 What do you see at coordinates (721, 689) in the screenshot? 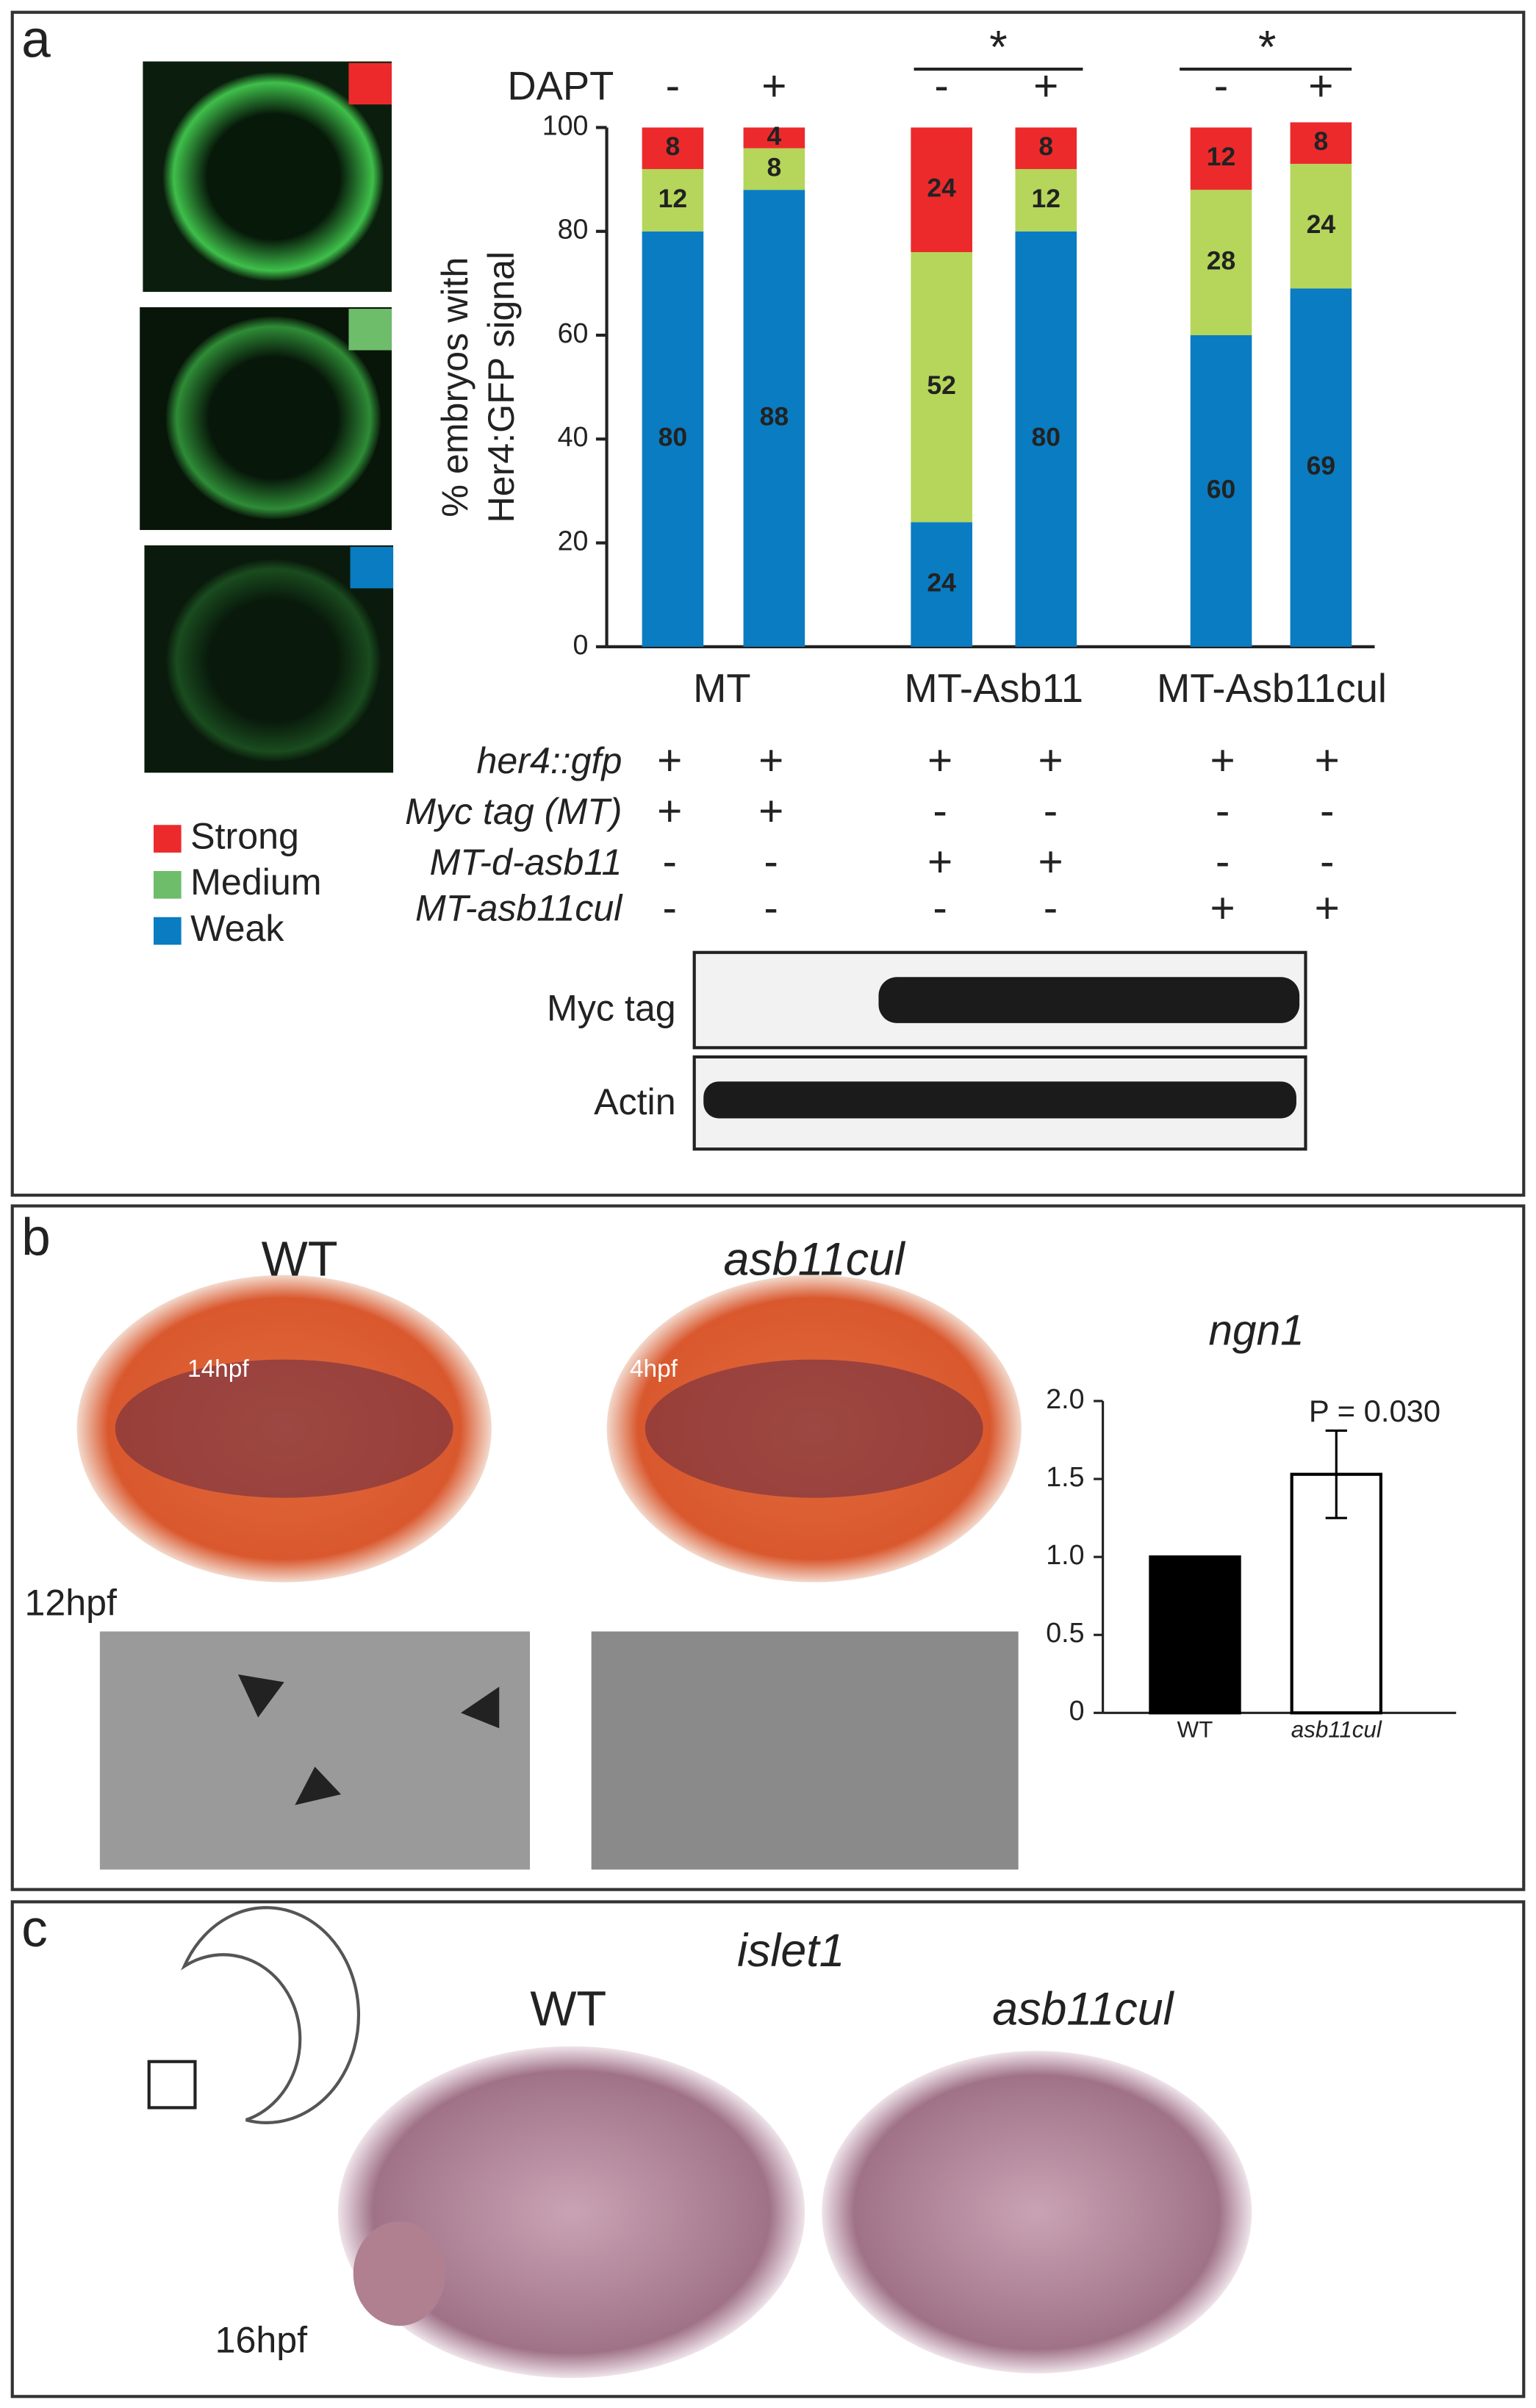
I see `group-label: MT` at bounding box center [721, 689].